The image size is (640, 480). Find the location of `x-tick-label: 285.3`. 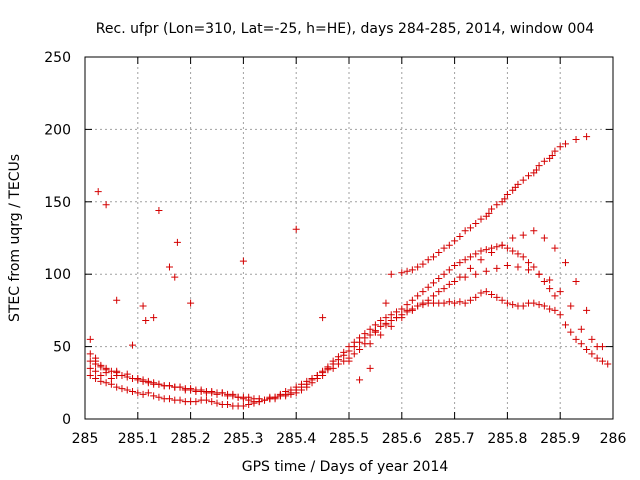

x-tick-label: 285.3 is located at coordinates (243, 439).